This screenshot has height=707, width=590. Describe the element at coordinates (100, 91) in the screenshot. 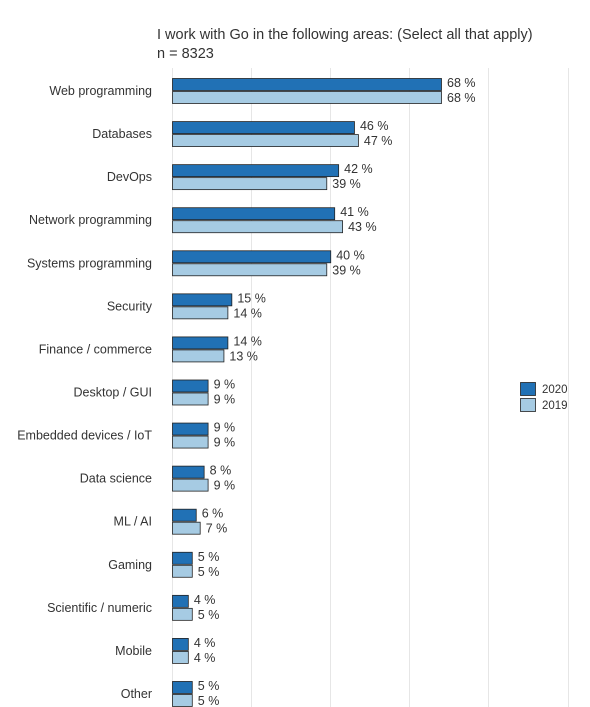

I see `category-label: Web programming` at that location.